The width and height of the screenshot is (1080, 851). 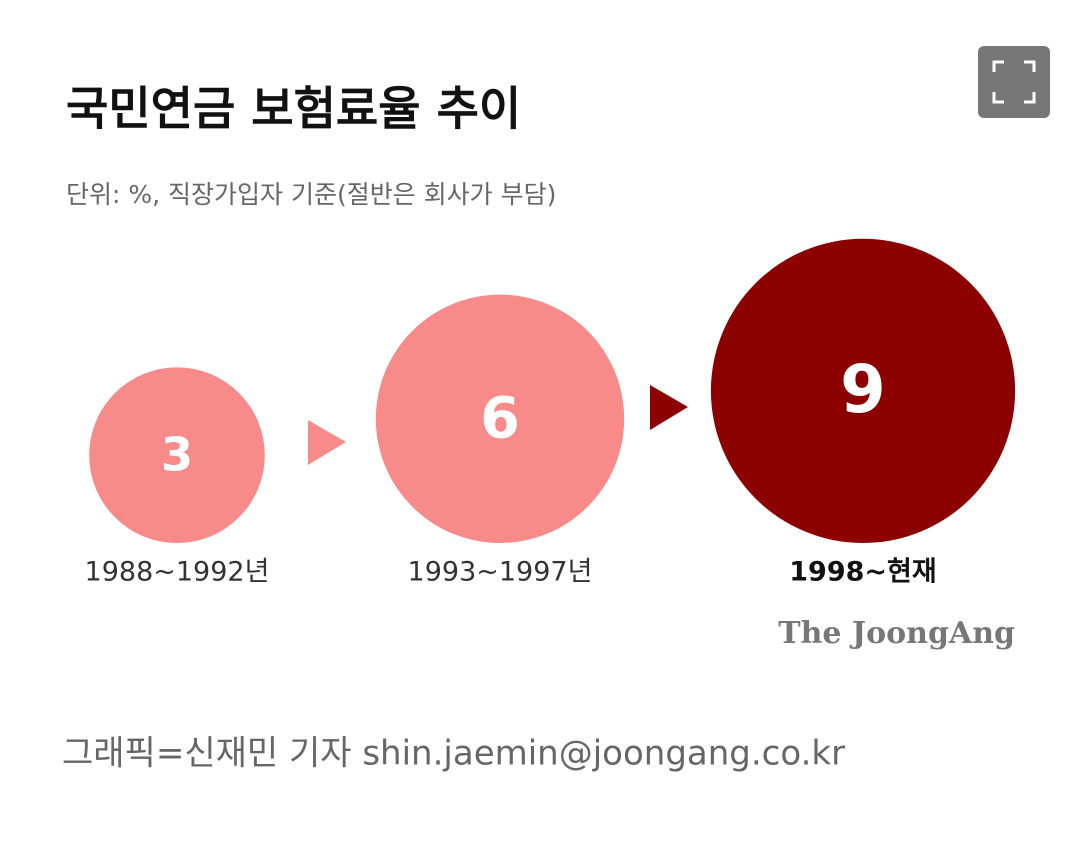 I want to click on caption: 그래픽=신재민 기자 shin.jaemin@joongang.co.kr, so click(x=453, y=754).